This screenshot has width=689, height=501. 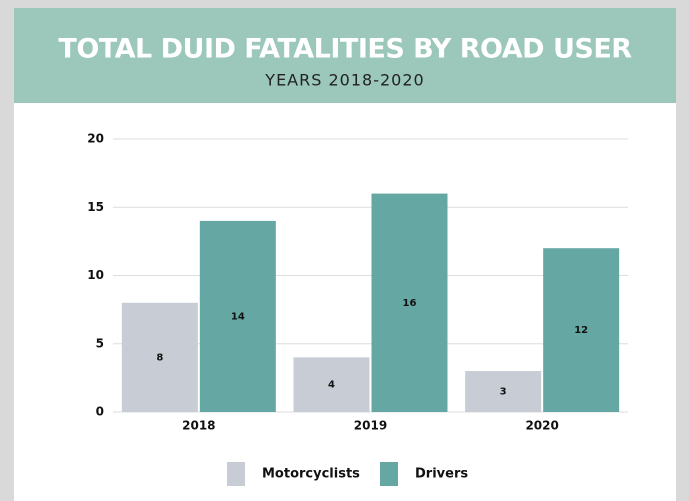 I want to click on x-tick-label: 2018, so click(x=198, y=426).